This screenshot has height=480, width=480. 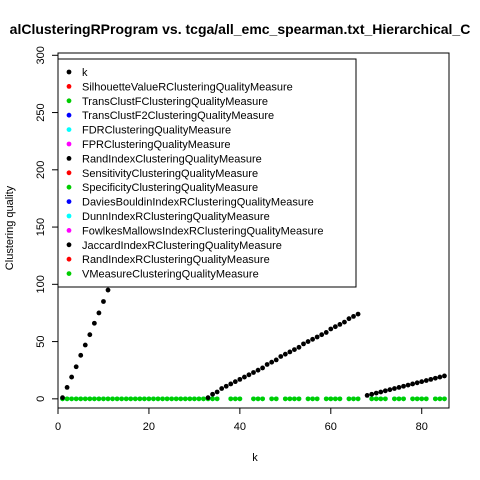 I want to click on legend-entry: TransClustF2ClusteringQualityMeasure, so click(x=178, y=116).